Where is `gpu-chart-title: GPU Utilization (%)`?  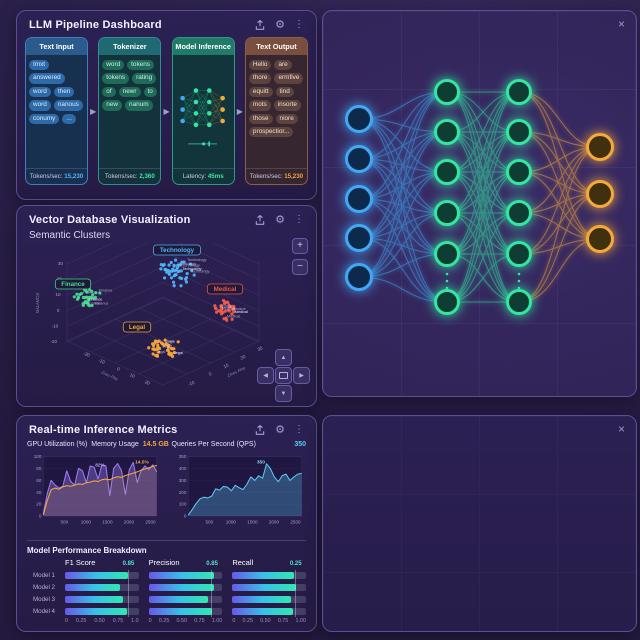 gpu-chart-title: GPU Utilization (%) is located at coordinates (57, 444).